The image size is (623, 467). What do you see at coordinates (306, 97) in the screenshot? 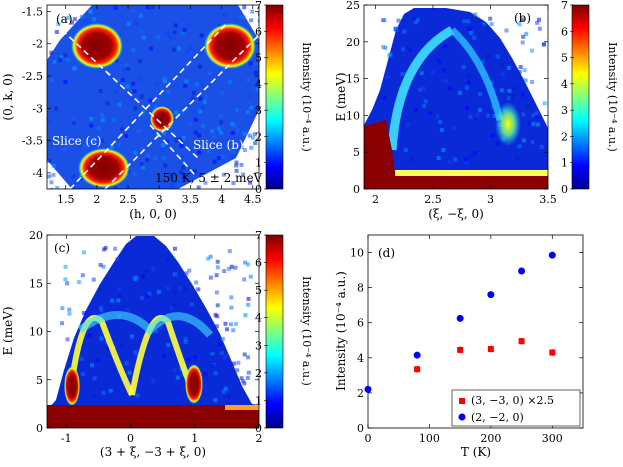
I see `panel-a-colorbar-label: Intensity (10⁻⁴ a.u.)` at bounding box center [306, 97].